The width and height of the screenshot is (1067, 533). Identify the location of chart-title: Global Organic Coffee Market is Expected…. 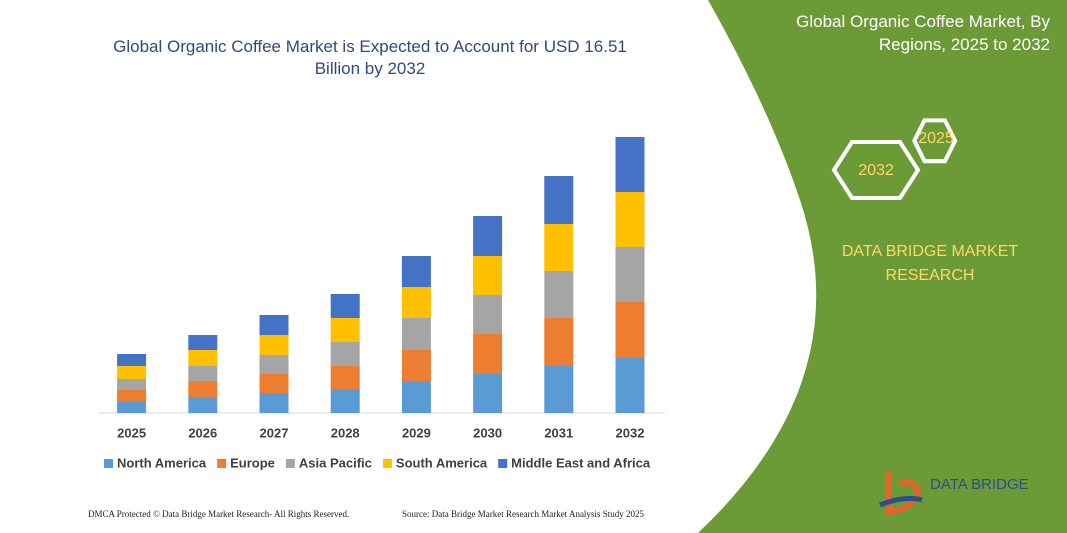
(370, 57).